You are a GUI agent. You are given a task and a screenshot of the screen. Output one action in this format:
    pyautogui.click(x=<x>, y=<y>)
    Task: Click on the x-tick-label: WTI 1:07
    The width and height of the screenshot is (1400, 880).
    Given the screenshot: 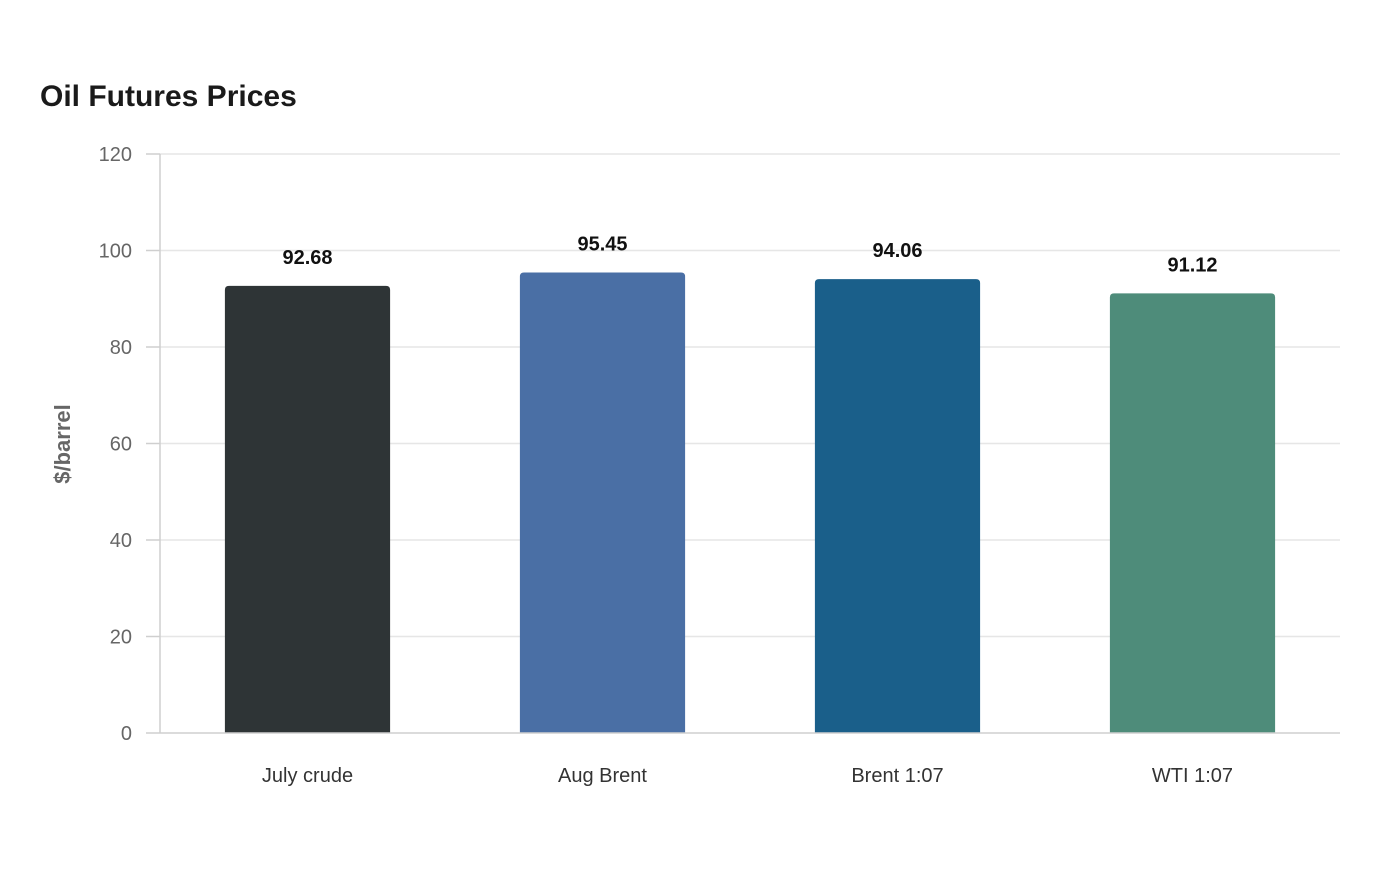 What is the action you would take?
    pyautogui.click(x=1192, y=776)
    